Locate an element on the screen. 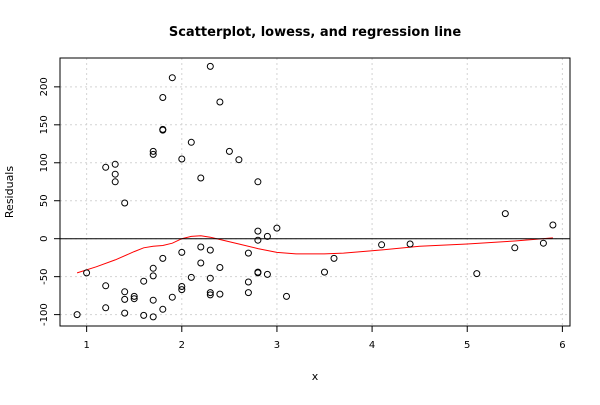 This screenshot has width=600, height=405. x-tick-label: 6 is located at coordinates (562, 345).